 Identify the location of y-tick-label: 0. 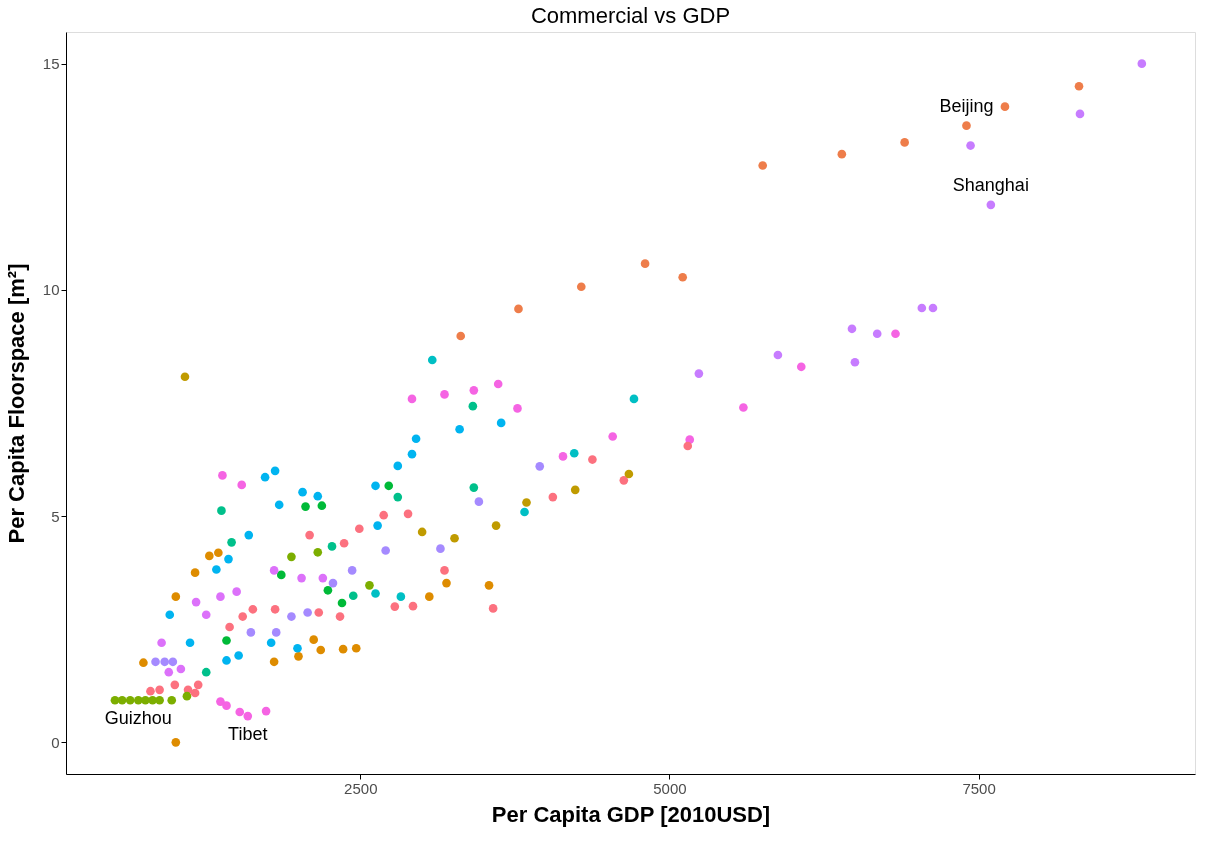
(55, 742).